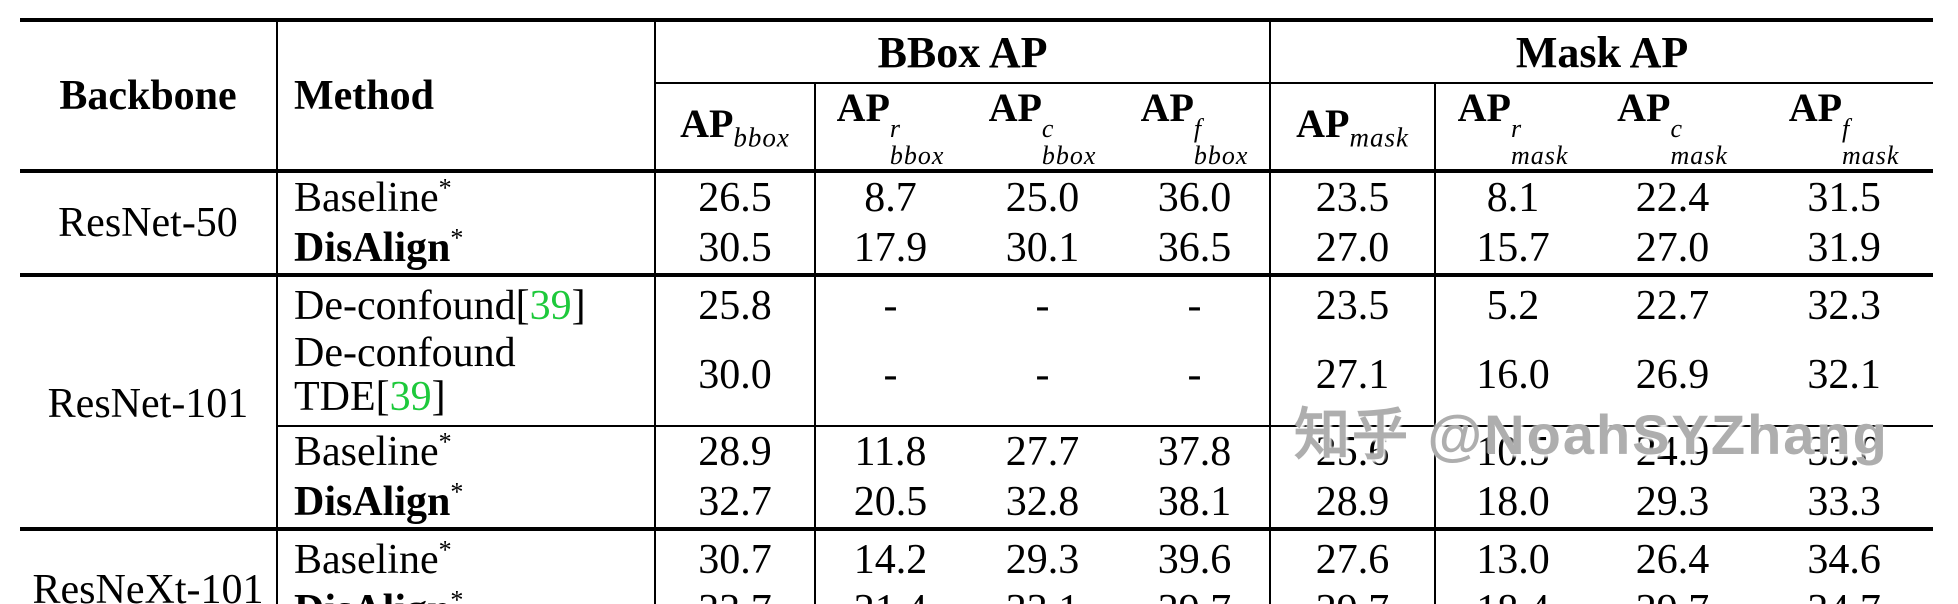  What do you see at coordinates (963, 52) in the screenshot?
I see `group-header-bbox-ap: BBox AP` at bounding box center [963, 52].